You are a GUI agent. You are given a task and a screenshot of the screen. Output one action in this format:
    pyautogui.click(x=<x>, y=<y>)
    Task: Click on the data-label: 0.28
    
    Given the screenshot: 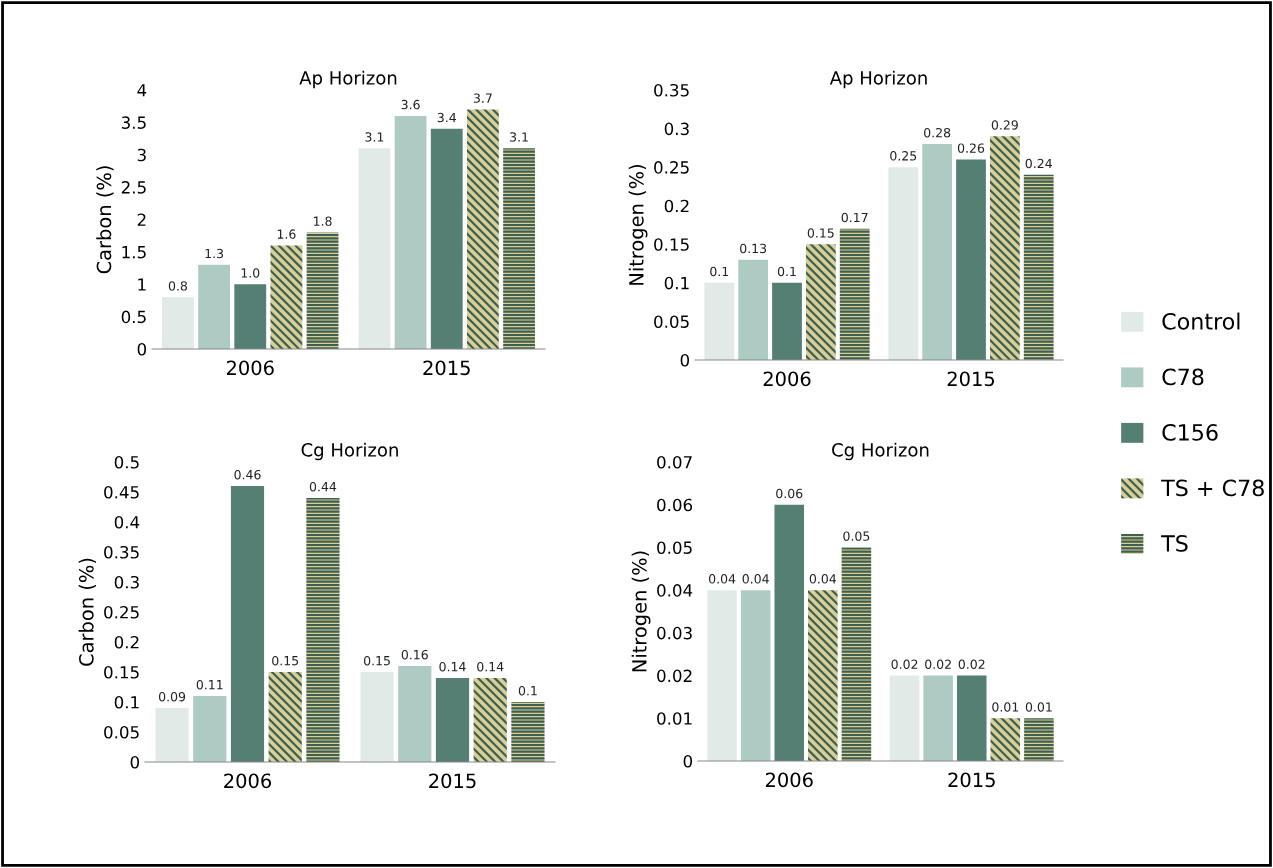 What is the action you would take?
    pyautogui.click(x=937, y=132)
    